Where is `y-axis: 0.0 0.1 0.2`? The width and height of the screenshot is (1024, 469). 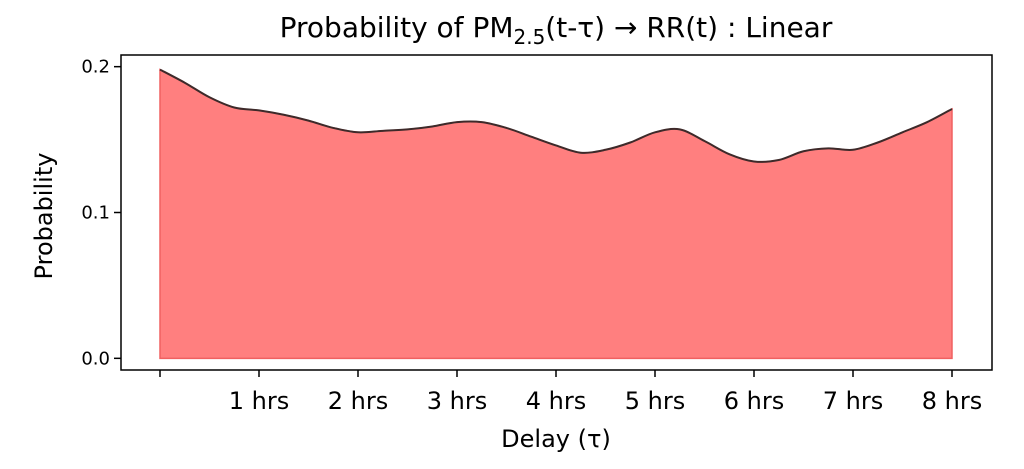
y-axis: 0.0 0.1 0.2 is located at coordinates (101, 213).